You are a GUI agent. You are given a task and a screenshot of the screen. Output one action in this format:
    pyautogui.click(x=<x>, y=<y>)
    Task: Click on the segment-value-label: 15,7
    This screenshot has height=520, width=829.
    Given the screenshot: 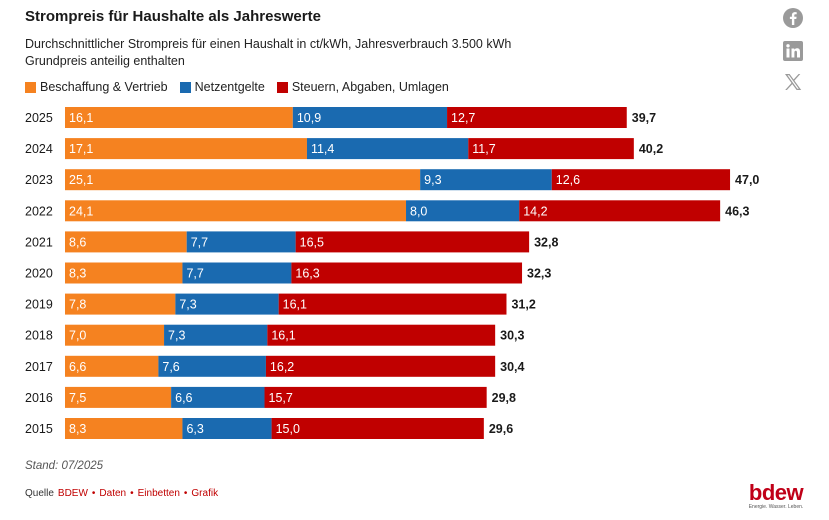 What is the action you would take?
    pyautogui.click(x=281, y=398)
    